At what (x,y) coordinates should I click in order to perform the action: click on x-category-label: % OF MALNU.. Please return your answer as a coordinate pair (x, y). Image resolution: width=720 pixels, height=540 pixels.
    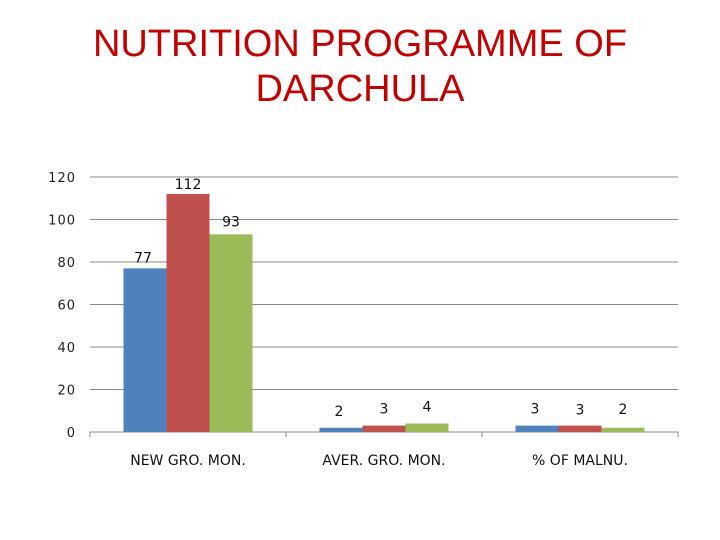
    Looking at the image, I should click on (580, 461).